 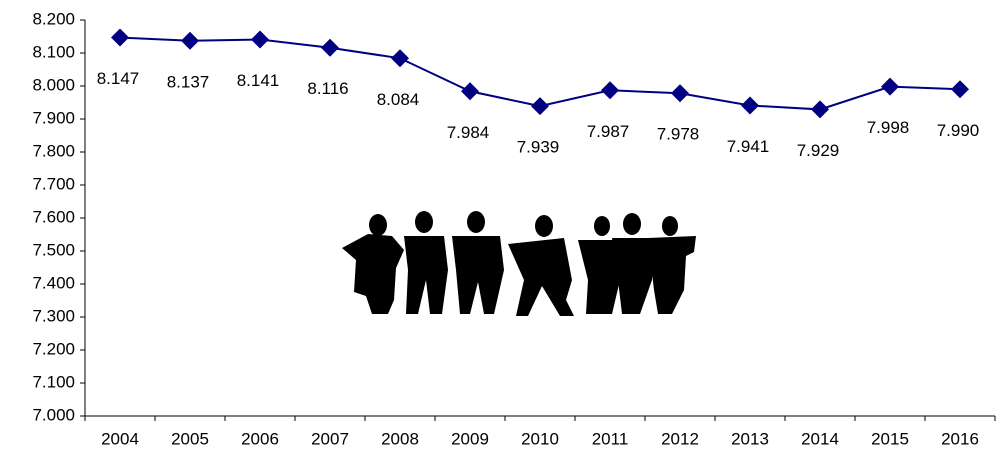 I want to click on data-label: 7.998, so click(x=888, y=127).